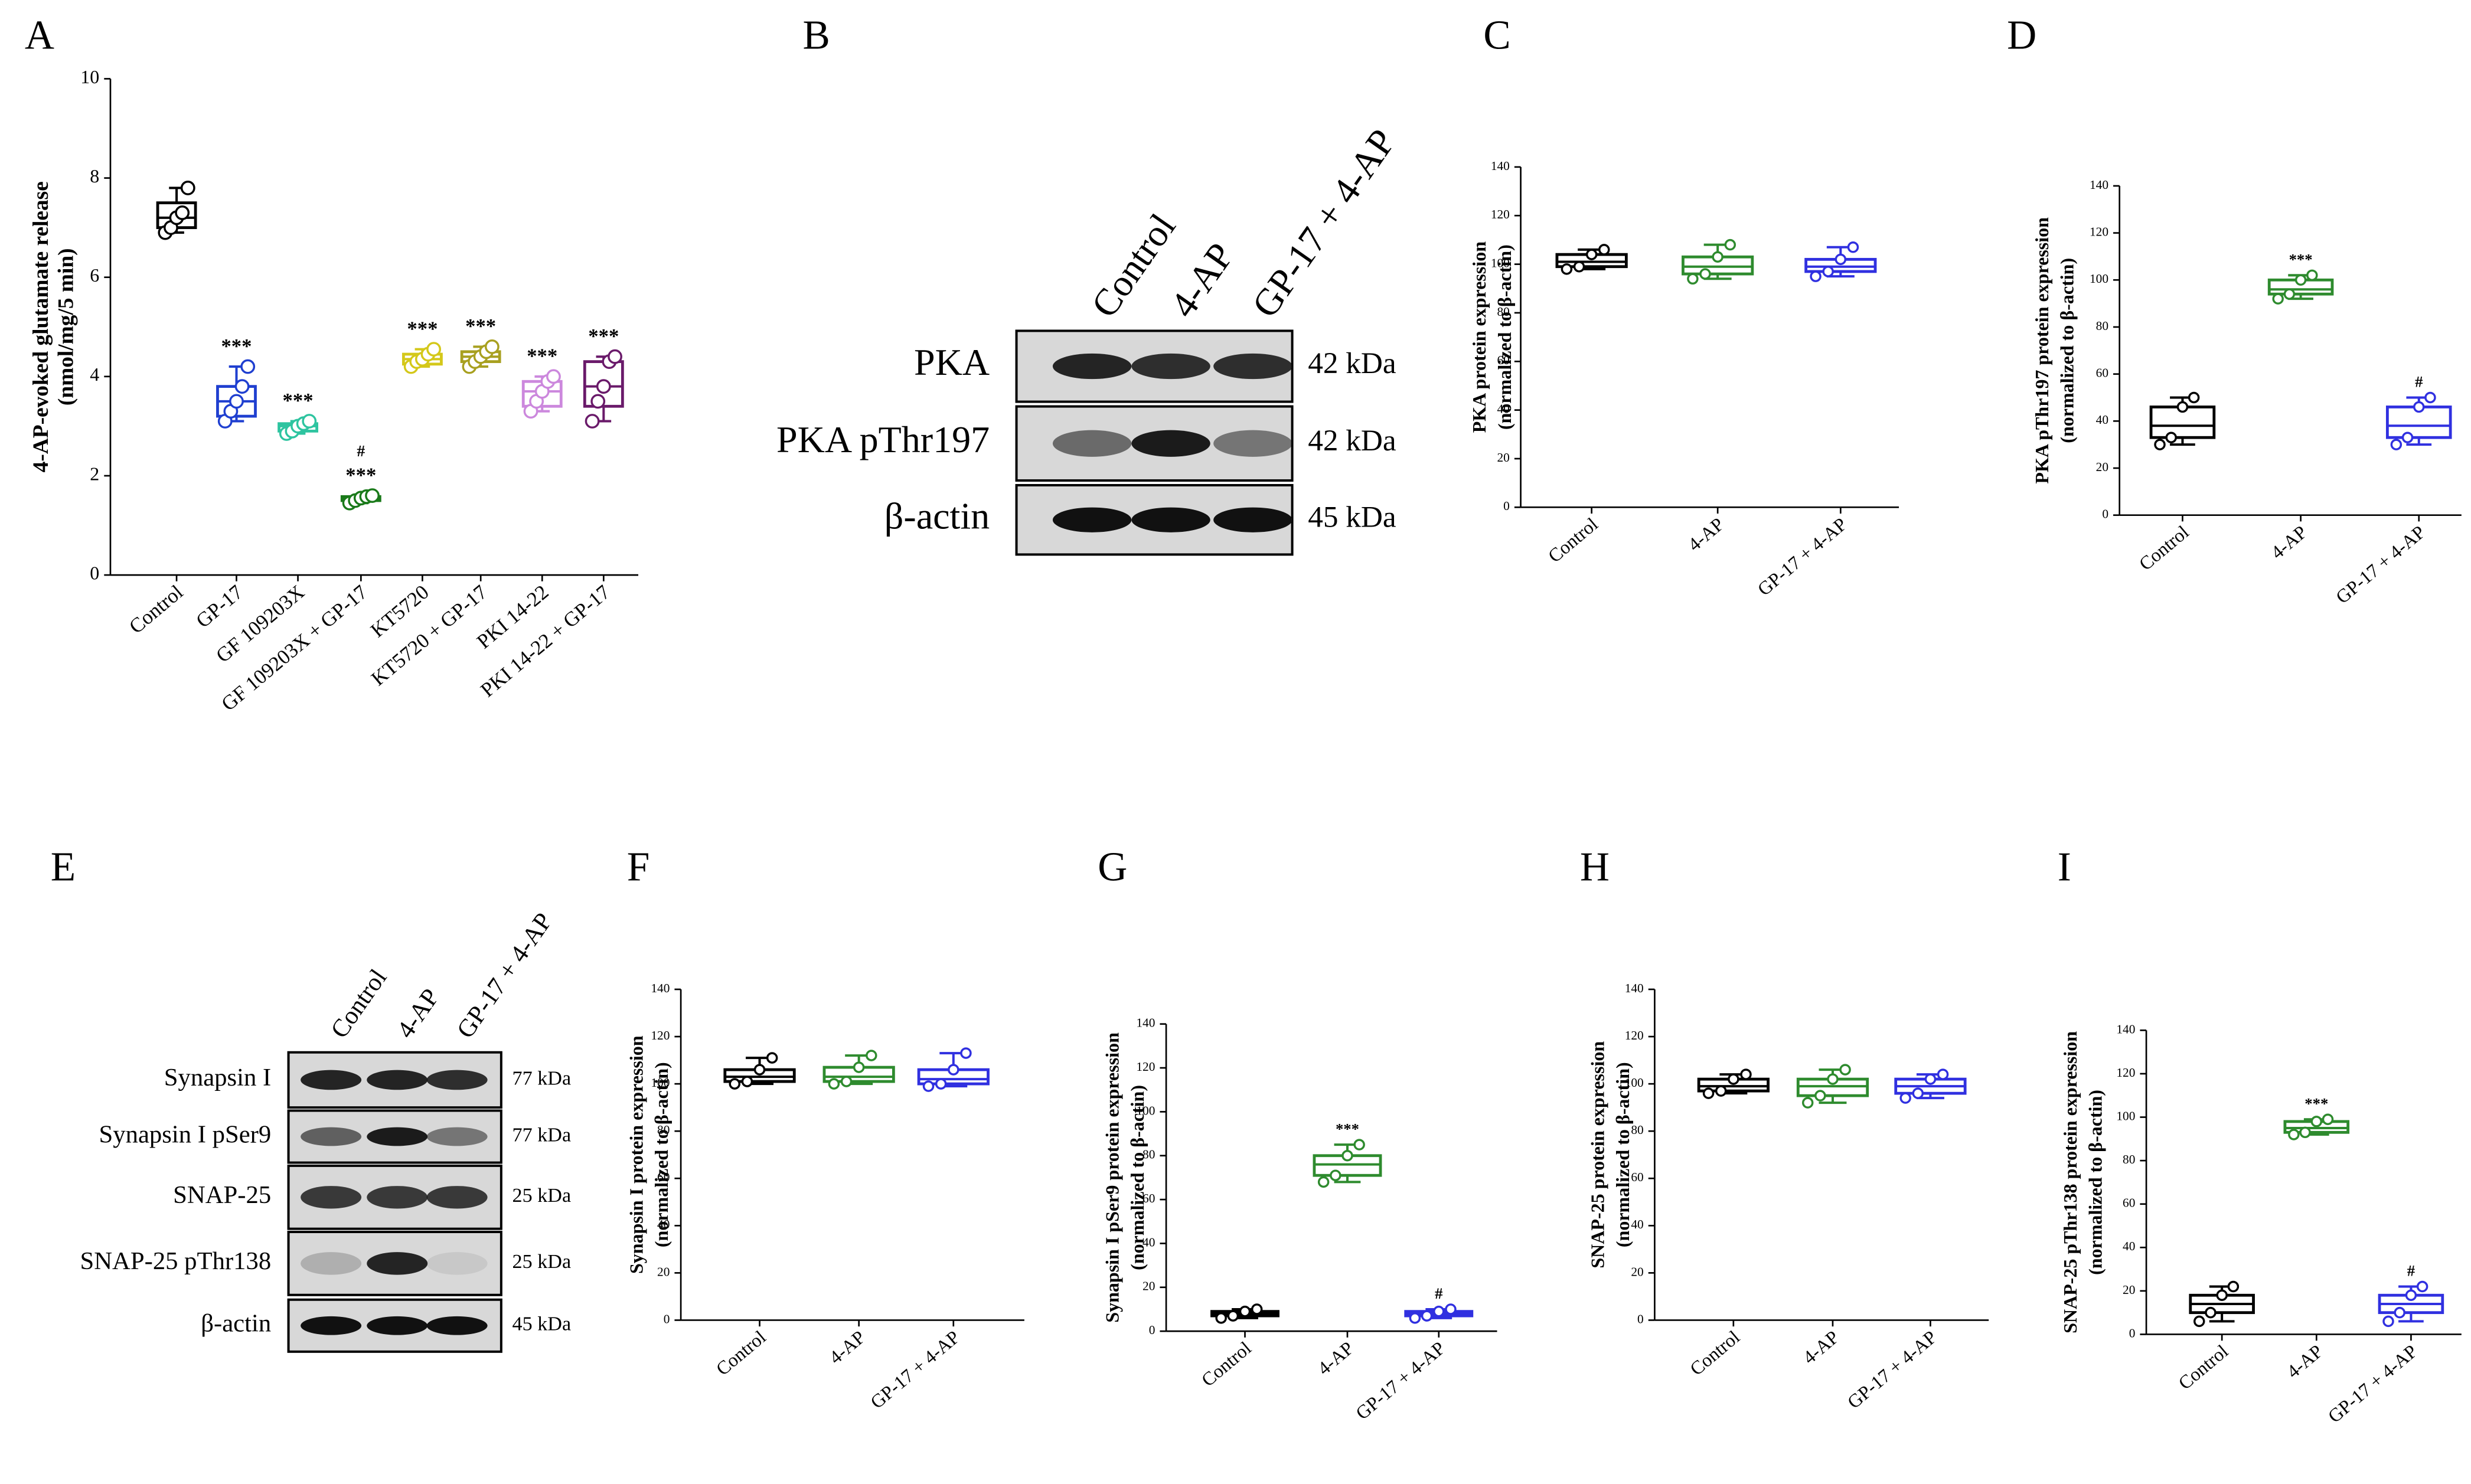 Image resolution: width=2471 pixels, height=1484 pixels. Describe the element at coordinates (41, 327) in the screenshot. I see `y-axis-label: 4-AP-evoked glutamate release` at that location.